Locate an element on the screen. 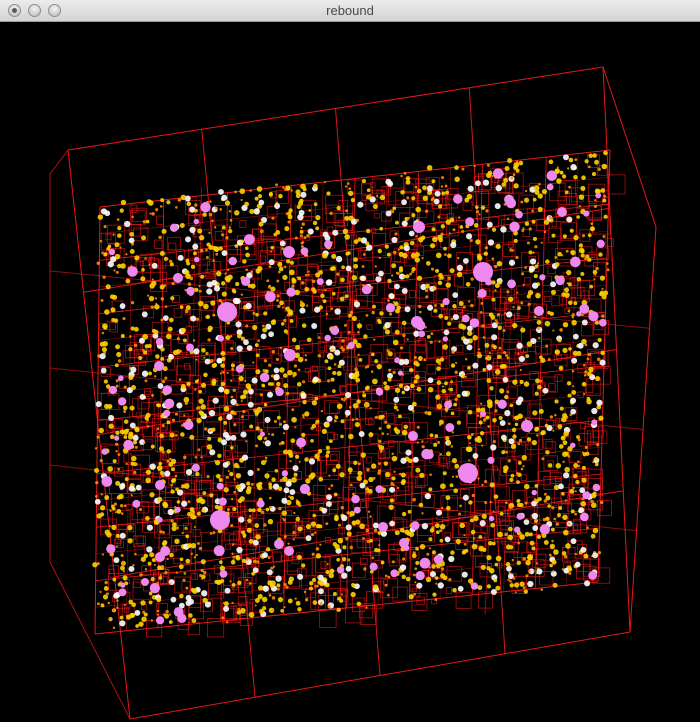  zoom-button is located at coordinates (54, 10).